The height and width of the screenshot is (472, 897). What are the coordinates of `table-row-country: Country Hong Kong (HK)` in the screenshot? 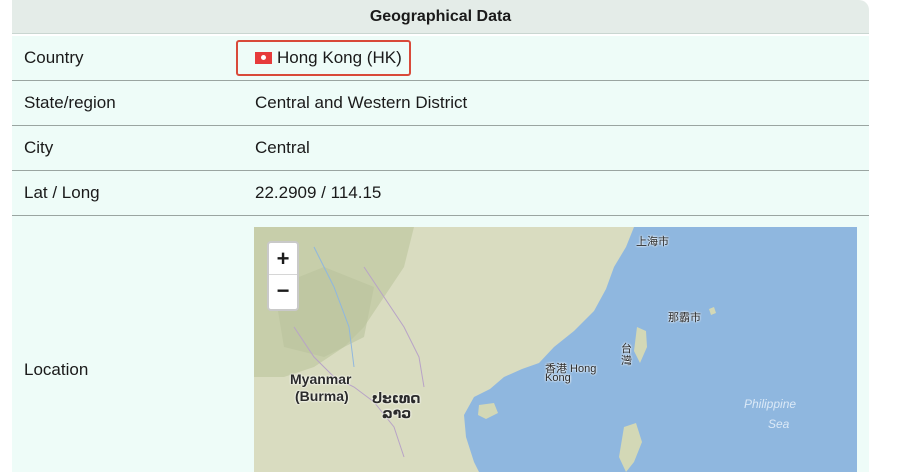 It's located at (440, 58).